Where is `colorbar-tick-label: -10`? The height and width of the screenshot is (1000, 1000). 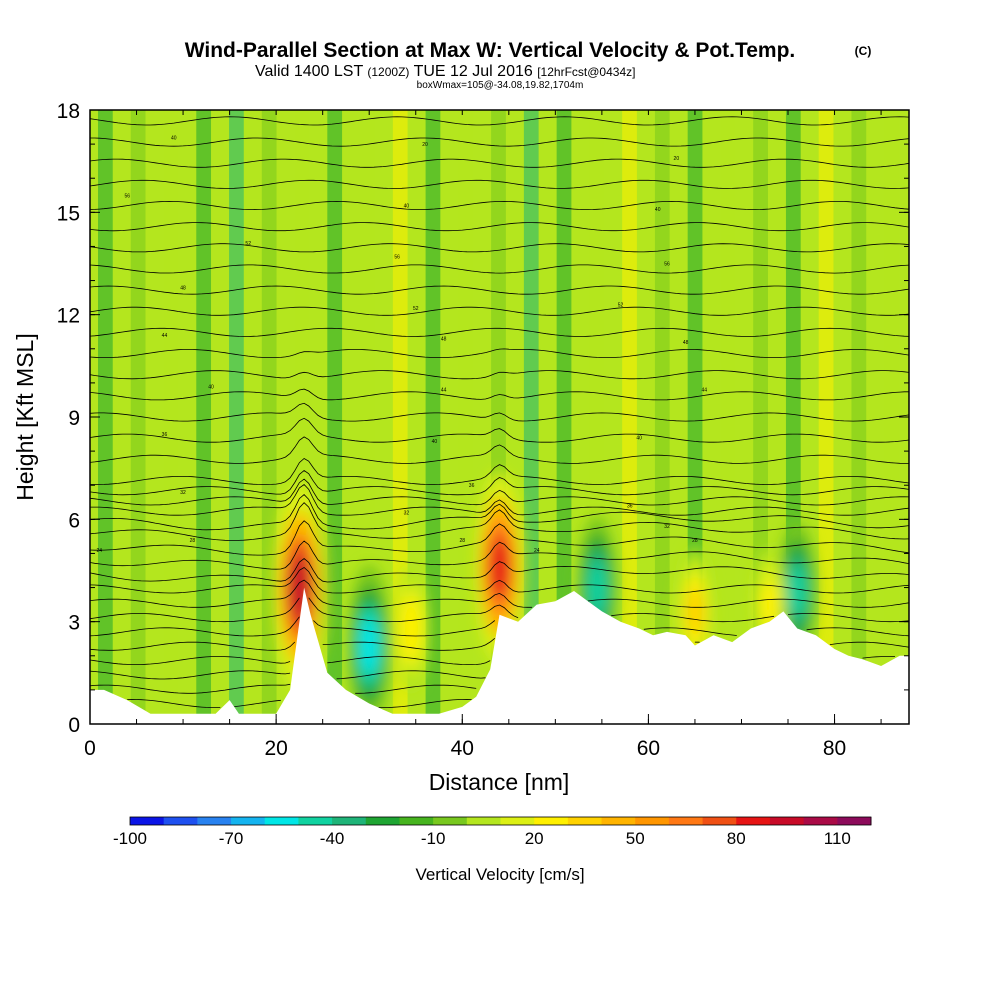
colorbar-tick-label: -10 is located at coordinates (433, 838).